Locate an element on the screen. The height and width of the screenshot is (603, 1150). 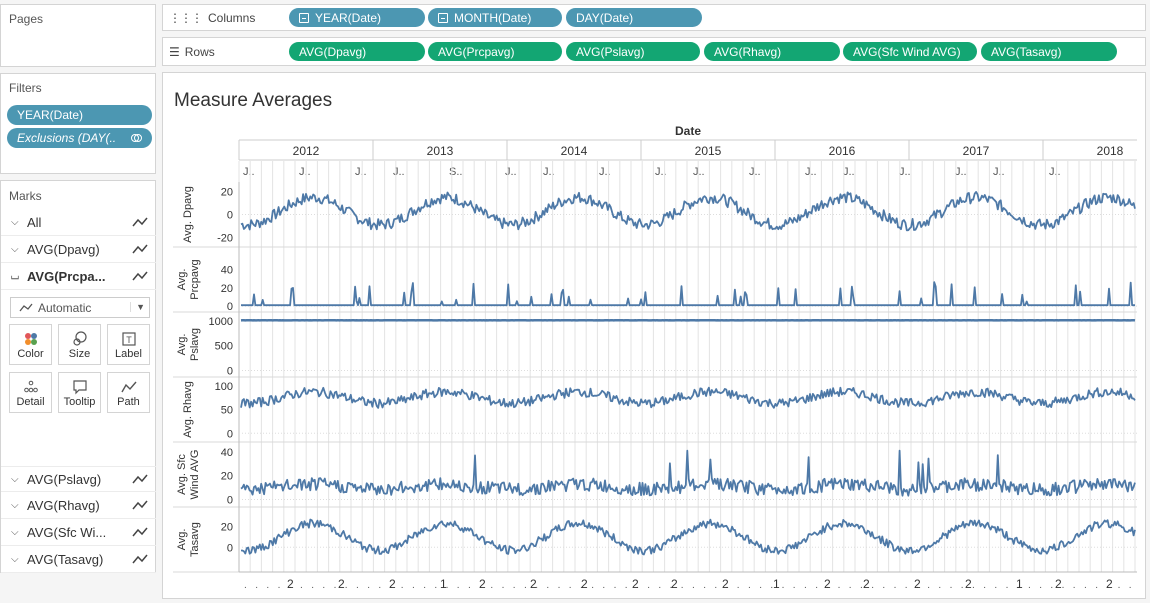
row-pill-tasavg: AVG(Tasavg) is located at coordinates (1049, 51).